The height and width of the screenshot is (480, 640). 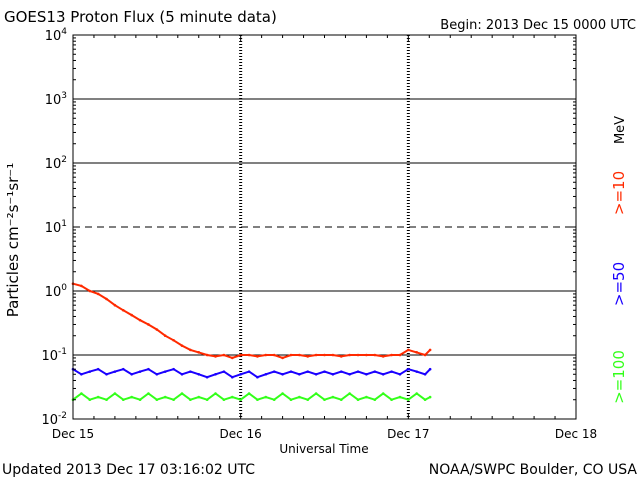 What do you see at coordinates (619, 260) in the screenshot?
I see `legend: MeV >=10 >=50 >=100` at bounding box center [619, 260].